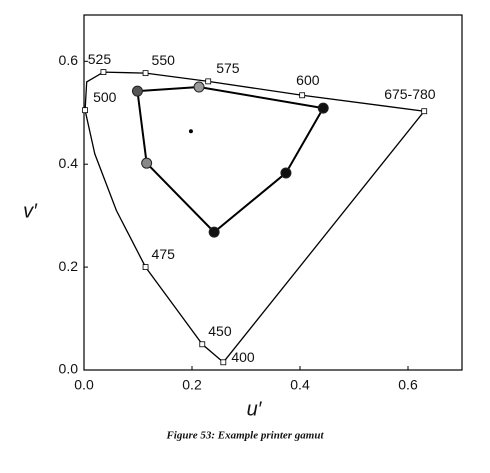  I want to click on x-tick-label: 0.2, so click(192, 385).